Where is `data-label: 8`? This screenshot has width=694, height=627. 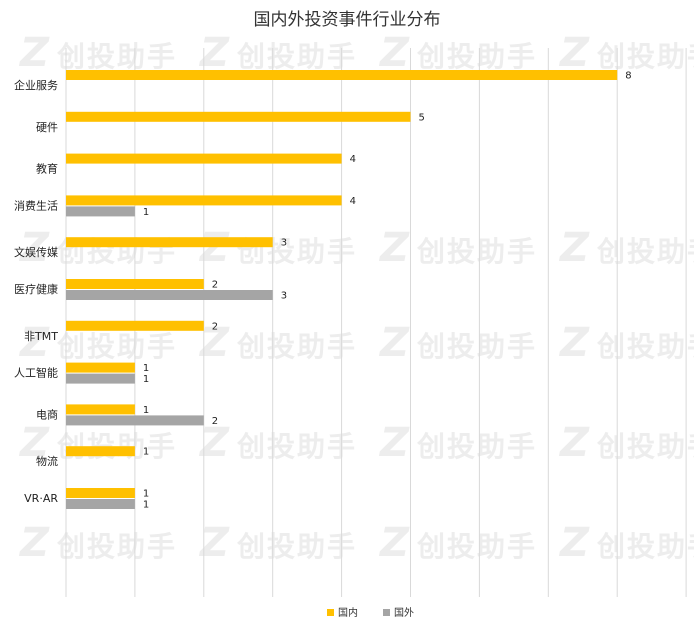
data-label: 8 is located at coordinates (628, 76).